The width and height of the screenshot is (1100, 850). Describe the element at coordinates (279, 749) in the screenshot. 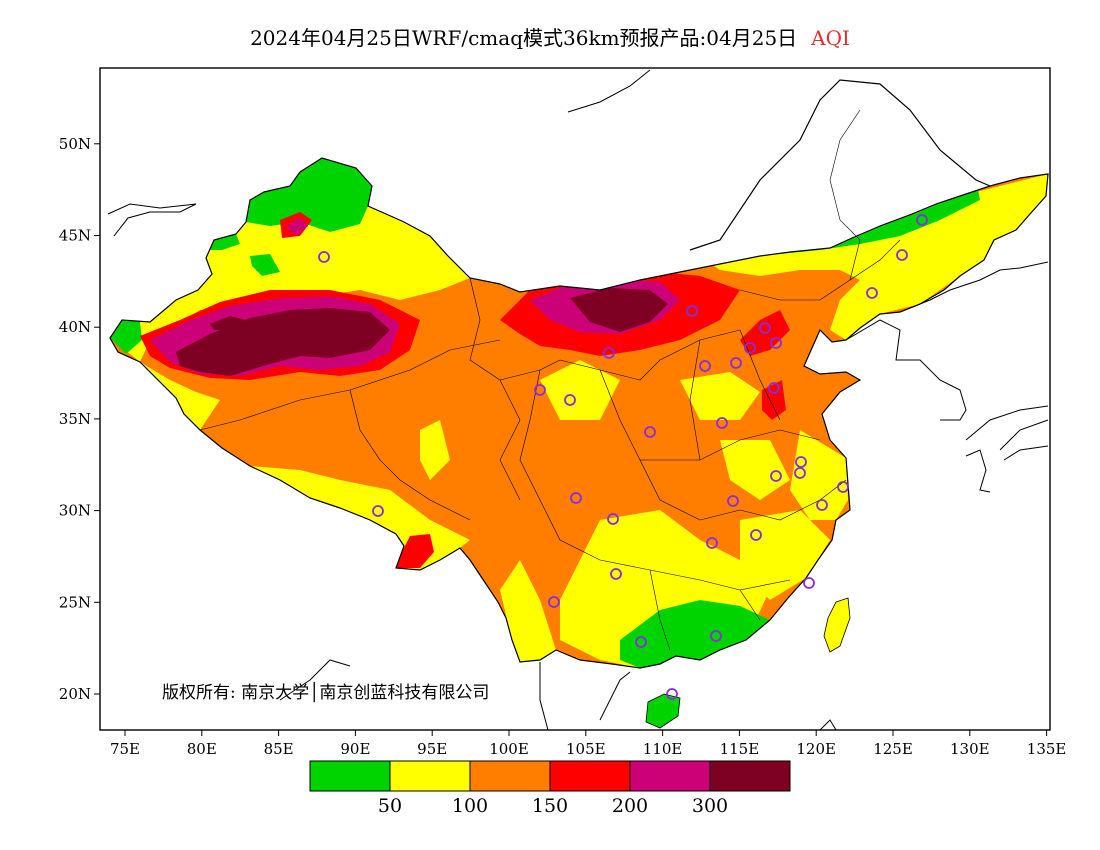

I see `lon-tick-label: 85E` at that location.